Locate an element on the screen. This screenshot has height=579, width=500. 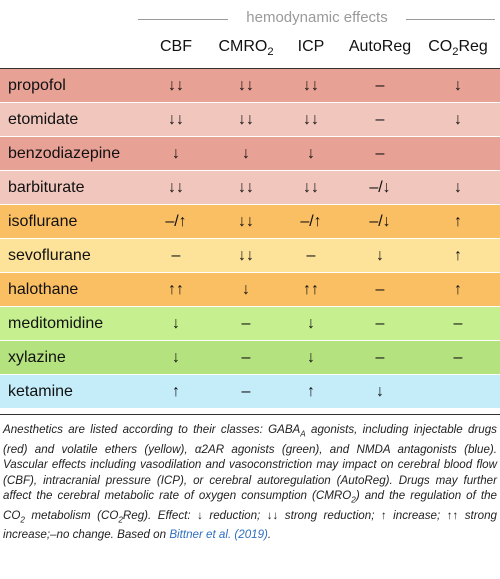
table-row: propofol ↓↓ ↓↓ ↓↓ – ↓ is located at coordinates (250, 86).